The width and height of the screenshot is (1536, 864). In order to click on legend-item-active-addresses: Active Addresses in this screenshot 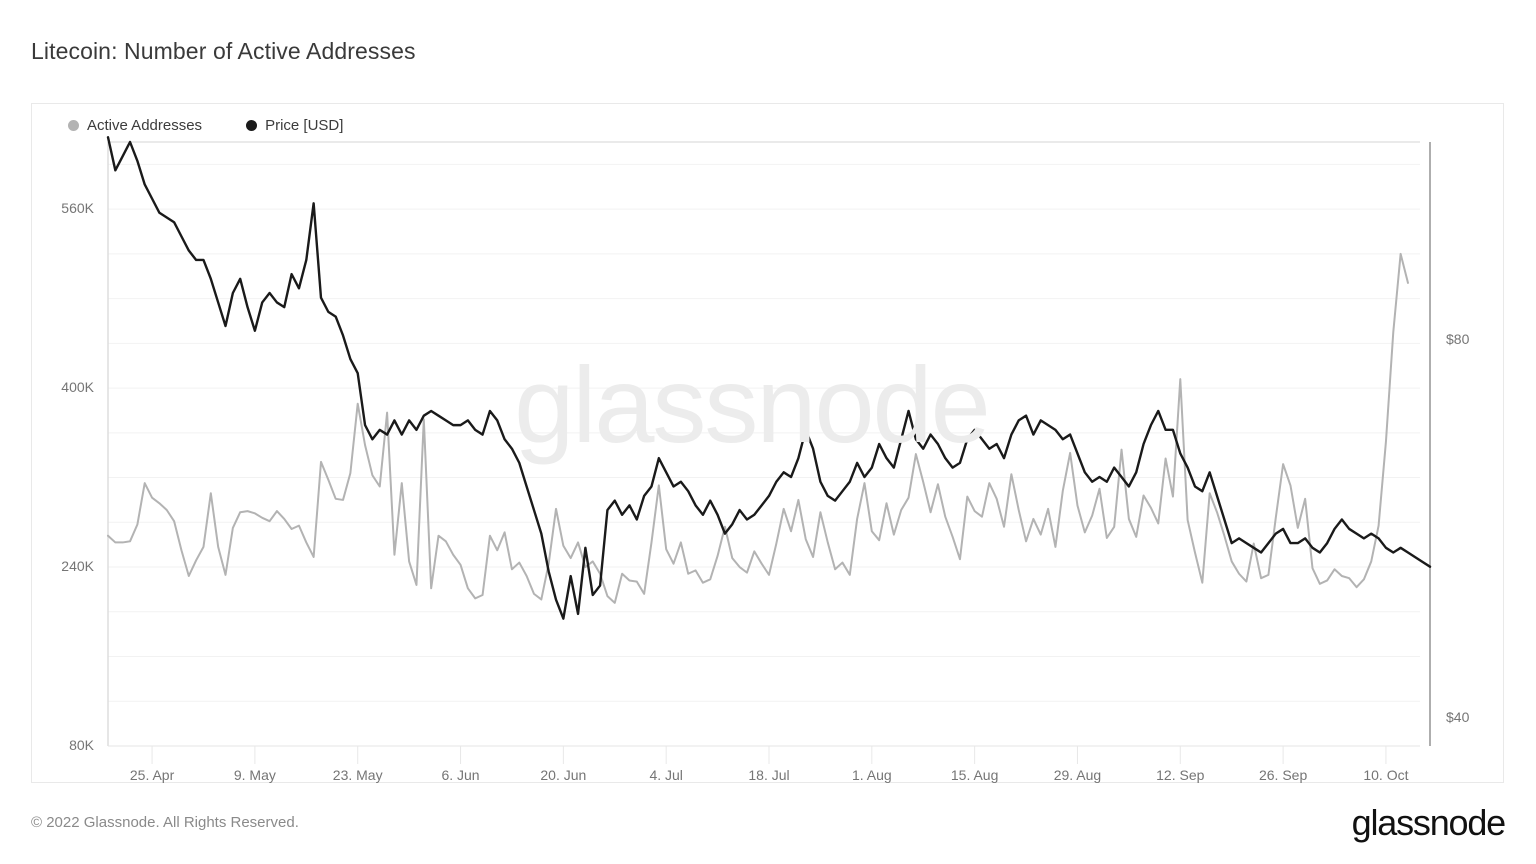, I will do `click(135, 125)`.